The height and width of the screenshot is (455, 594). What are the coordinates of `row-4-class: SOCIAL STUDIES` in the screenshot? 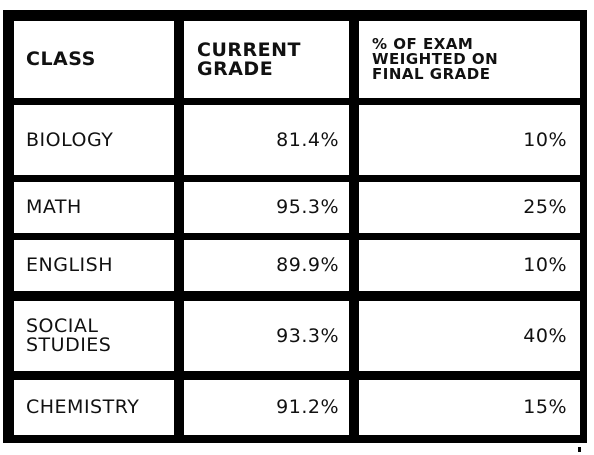 It's located at (94, 336).